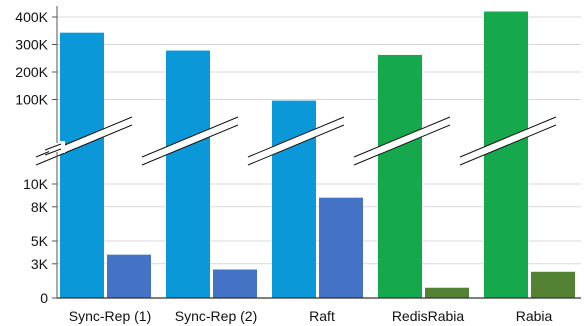  Describe the element at coordinates (40, 207) in the screenshot. I see `y-tick-label: 8K` at that location.